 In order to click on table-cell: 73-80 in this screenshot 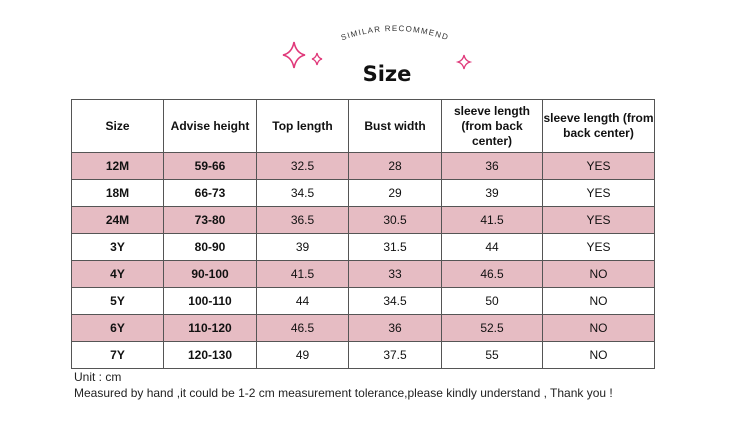, I will do `click(210, 220)`.